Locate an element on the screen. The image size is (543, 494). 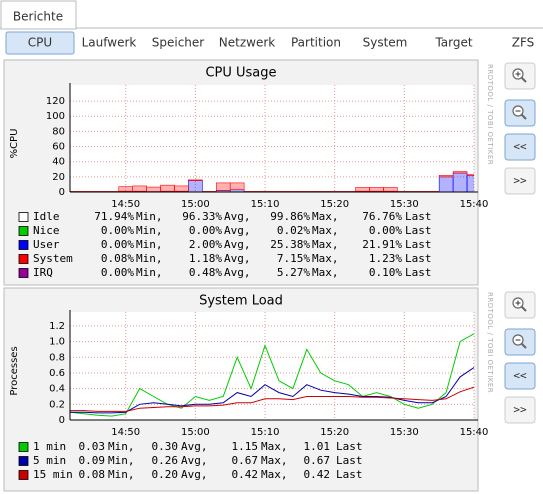
legend-name: 5 min is located at coordinates (49, 460).